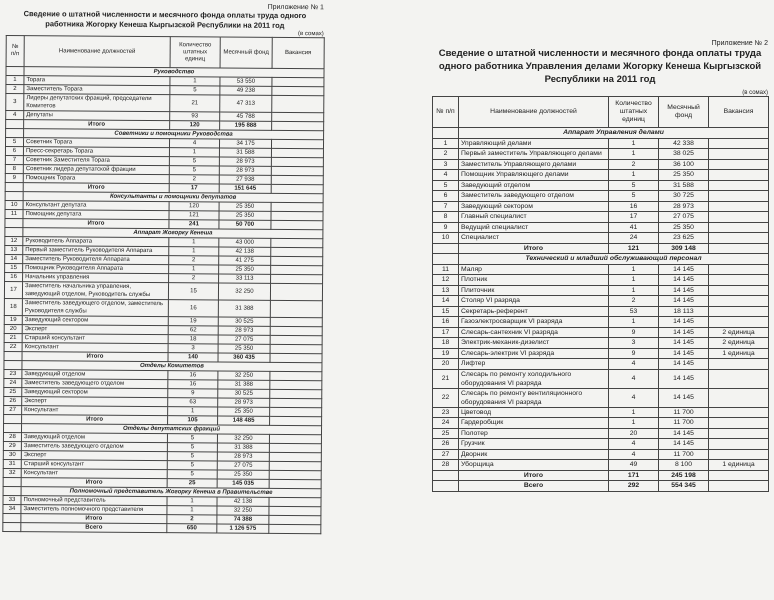 The height and width of the screenshot is (600, 774). What do you see at coordinates (14, 151) in the screenshot?
I see `row-number: 6` at bounding box center [14, 151].